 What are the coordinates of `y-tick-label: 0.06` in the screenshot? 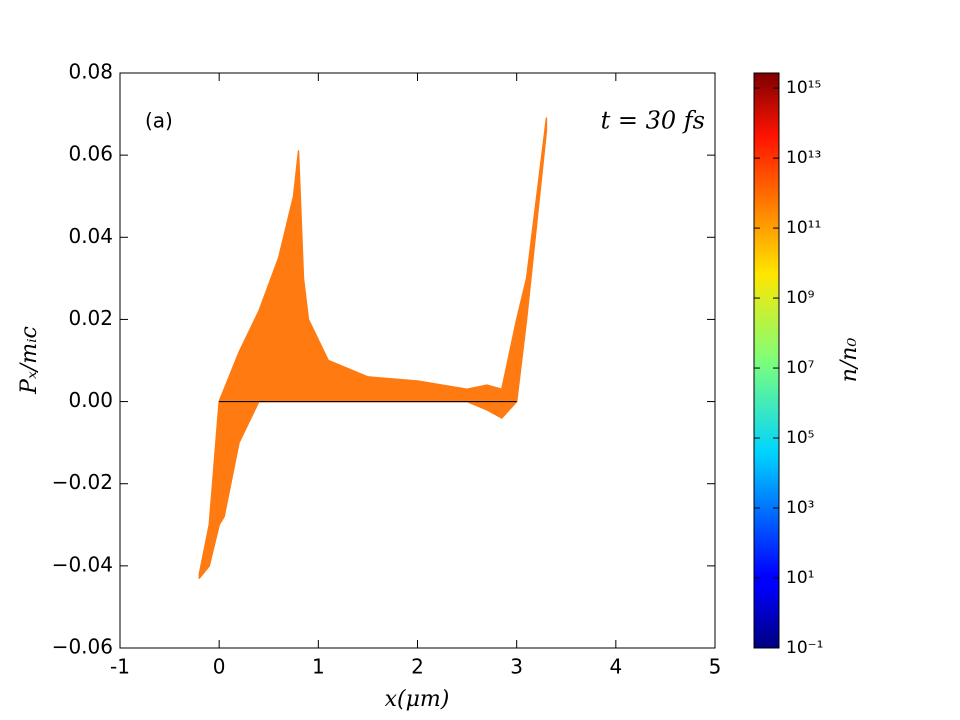 It's located at (90, 154).